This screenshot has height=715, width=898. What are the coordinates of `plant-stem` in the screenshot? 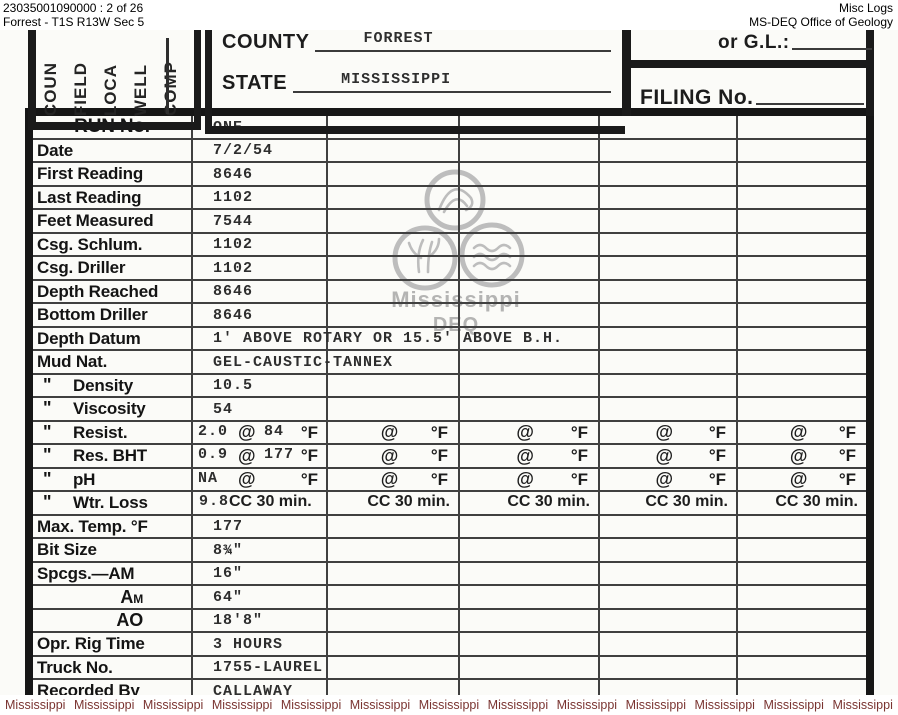 It's located at (420, 256).